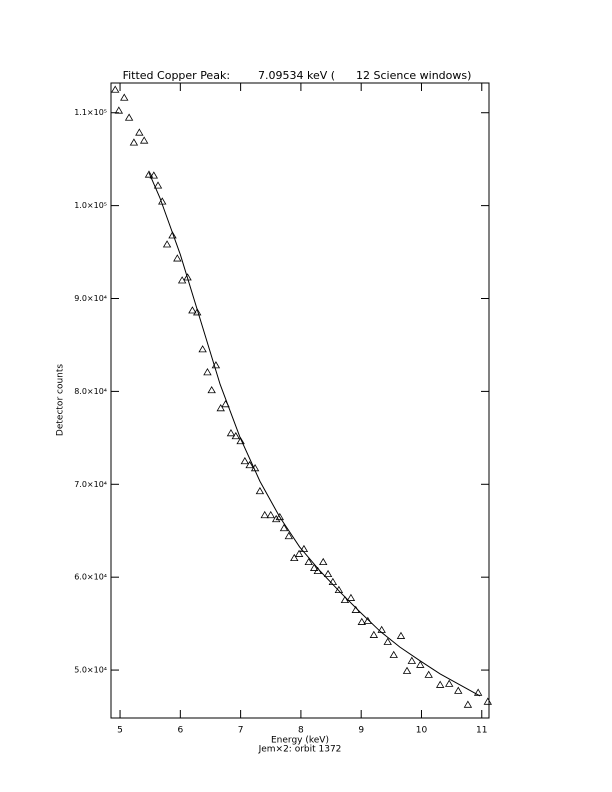 This screenshot has width=612, height=792. What do you see at coordinates (120, 731) in the screenshot?
I see `x-tick-label: 5` at bounding box center [120, 731].